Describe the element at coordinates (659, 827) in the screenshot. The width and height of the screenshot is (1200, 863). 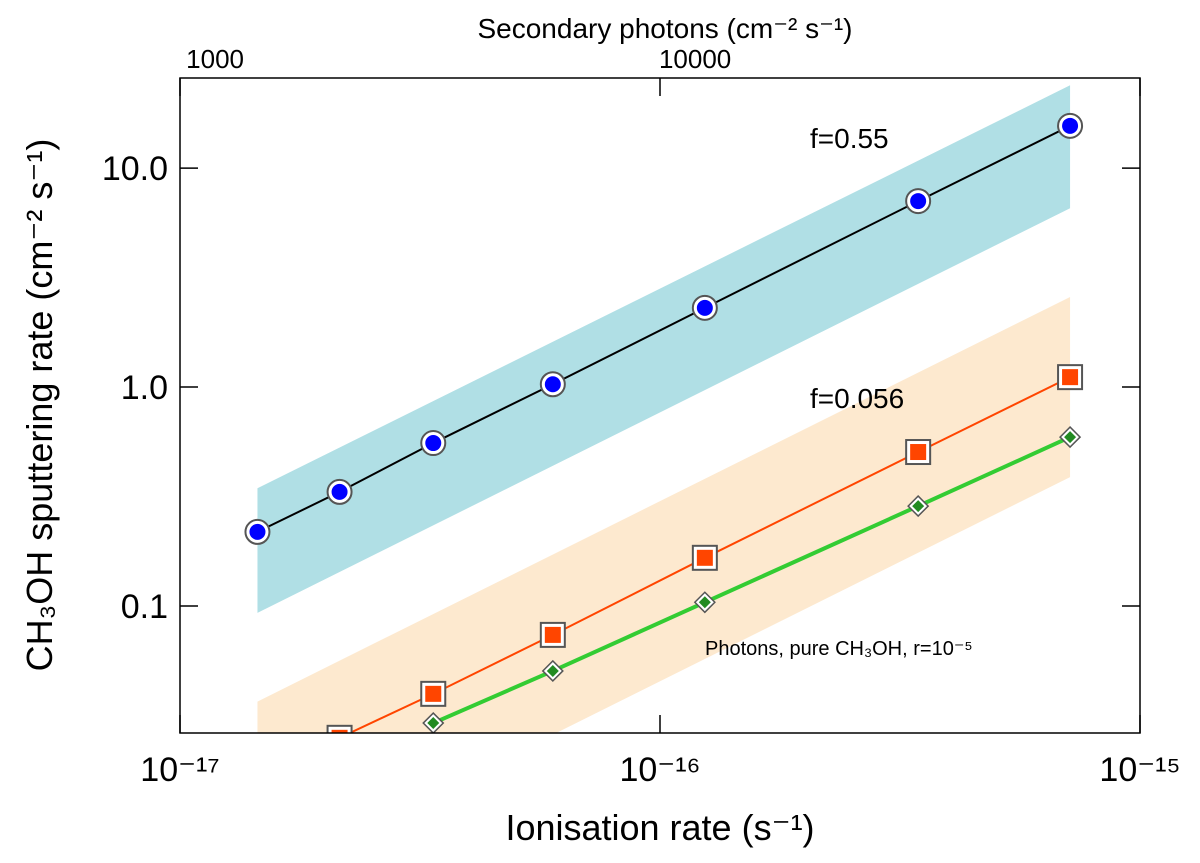
I see `x-axis-label: Ionisation rate (s⁻¹)` at that location.